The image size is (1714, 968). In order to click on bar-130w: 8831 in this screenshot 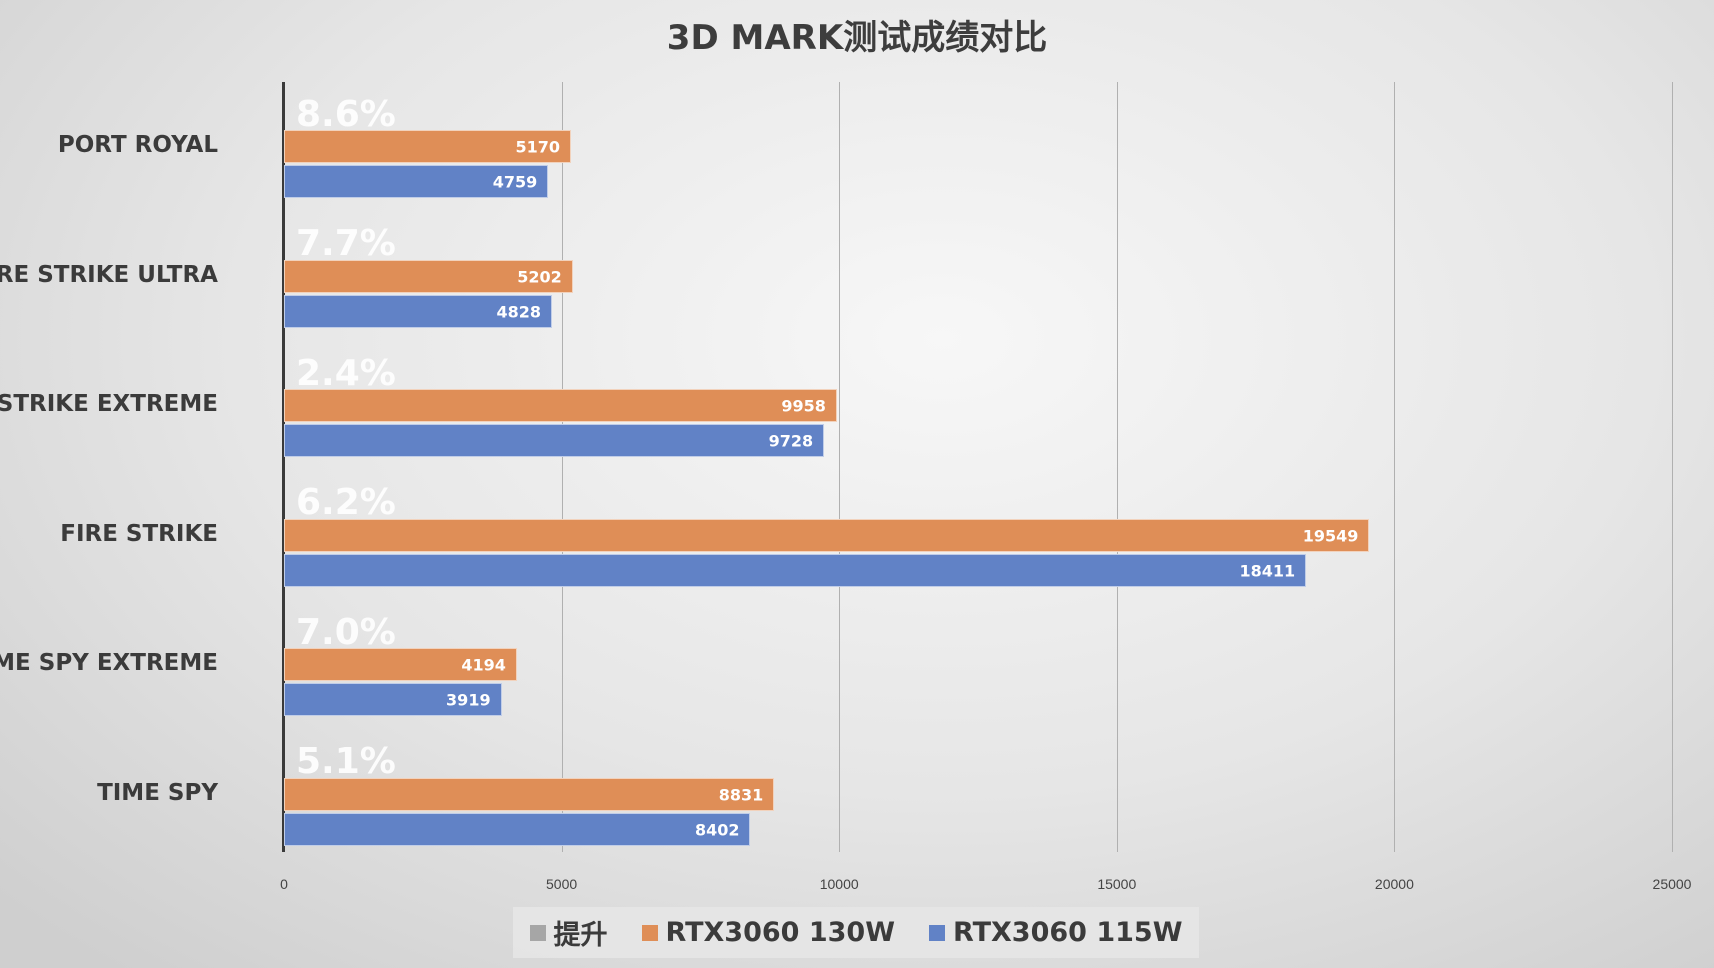, I will do `click(529, 794)`.